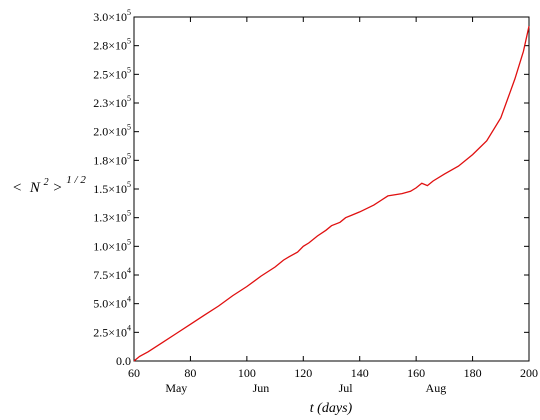 The width and height of the screenshot is (540, 420). I want to click on month-label: Jul, so click(346, 388).